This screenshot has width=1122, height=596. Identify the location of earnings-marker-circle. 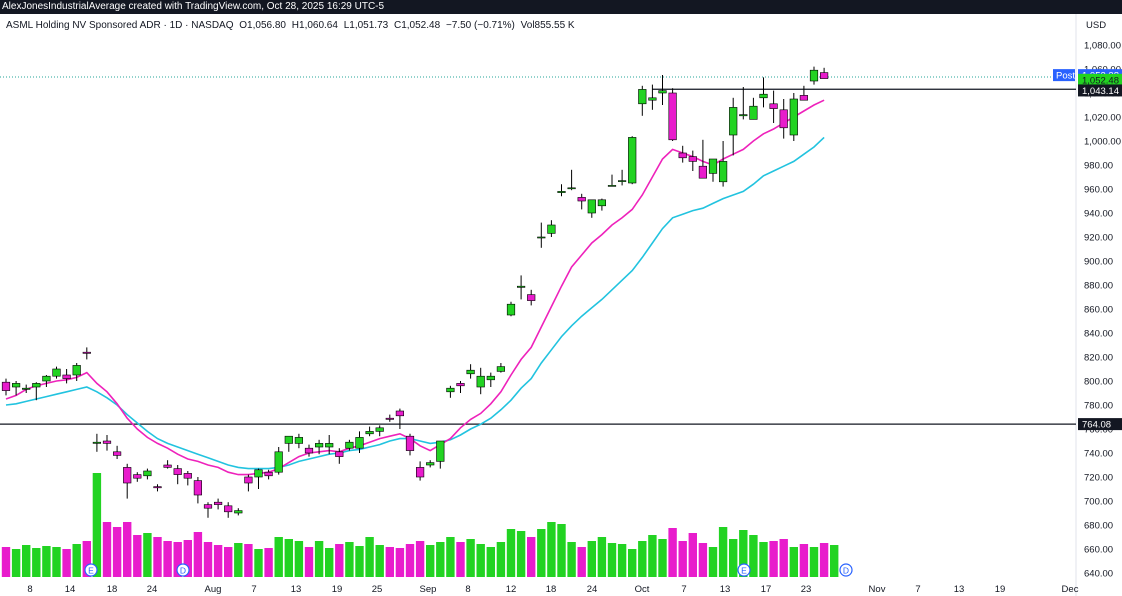
(91, 570).